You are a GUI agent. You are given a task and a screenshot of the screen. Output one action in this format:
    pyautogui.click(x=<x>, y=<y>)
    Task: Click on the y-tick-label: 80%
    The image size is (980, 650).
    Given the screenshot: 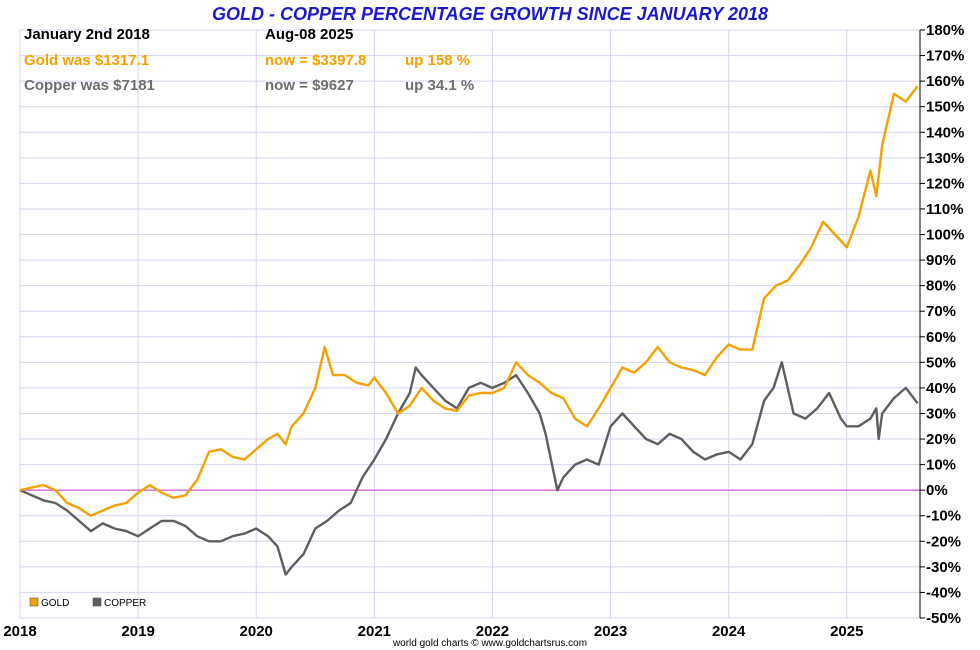 What is the action you would take?
    pyautogui.click(x=941, y=286)
    